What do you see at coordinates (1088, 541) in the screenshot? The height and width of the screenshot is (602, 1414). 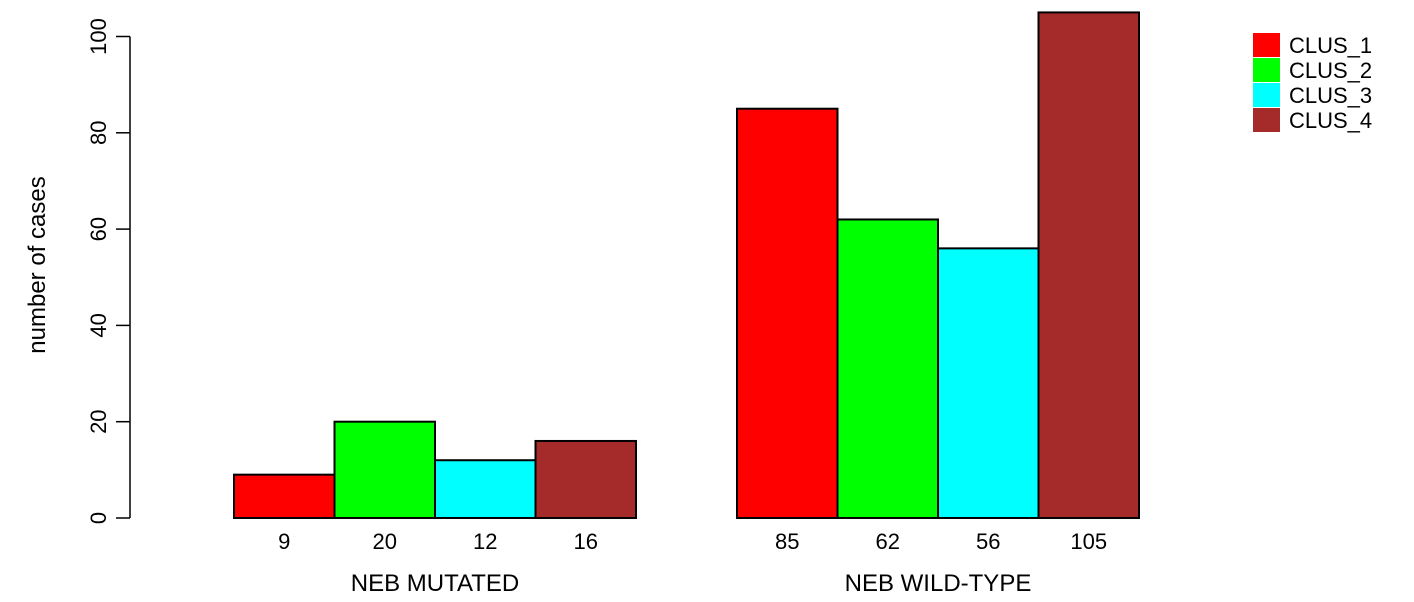 I see `bar-value-label: 105` at bounding box center [1088, 541].